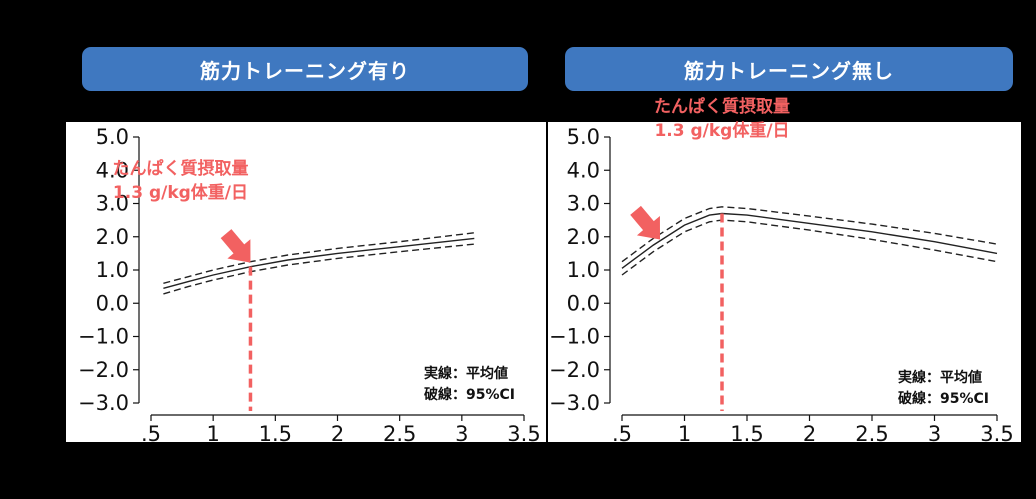  I want to click on left-y-tick-label: 1.0, so click(112, 270).